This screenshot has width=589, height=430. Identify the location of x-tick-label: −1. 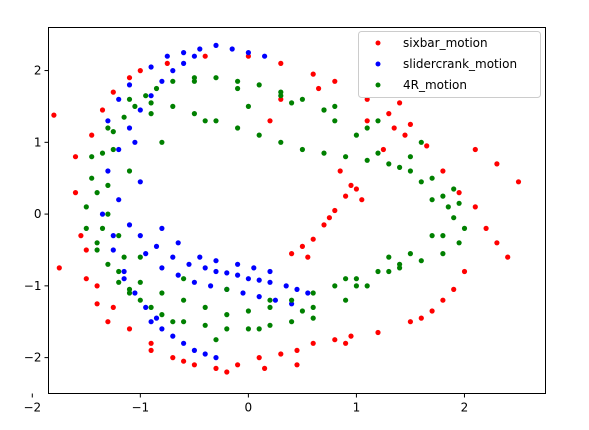
(140, 408).